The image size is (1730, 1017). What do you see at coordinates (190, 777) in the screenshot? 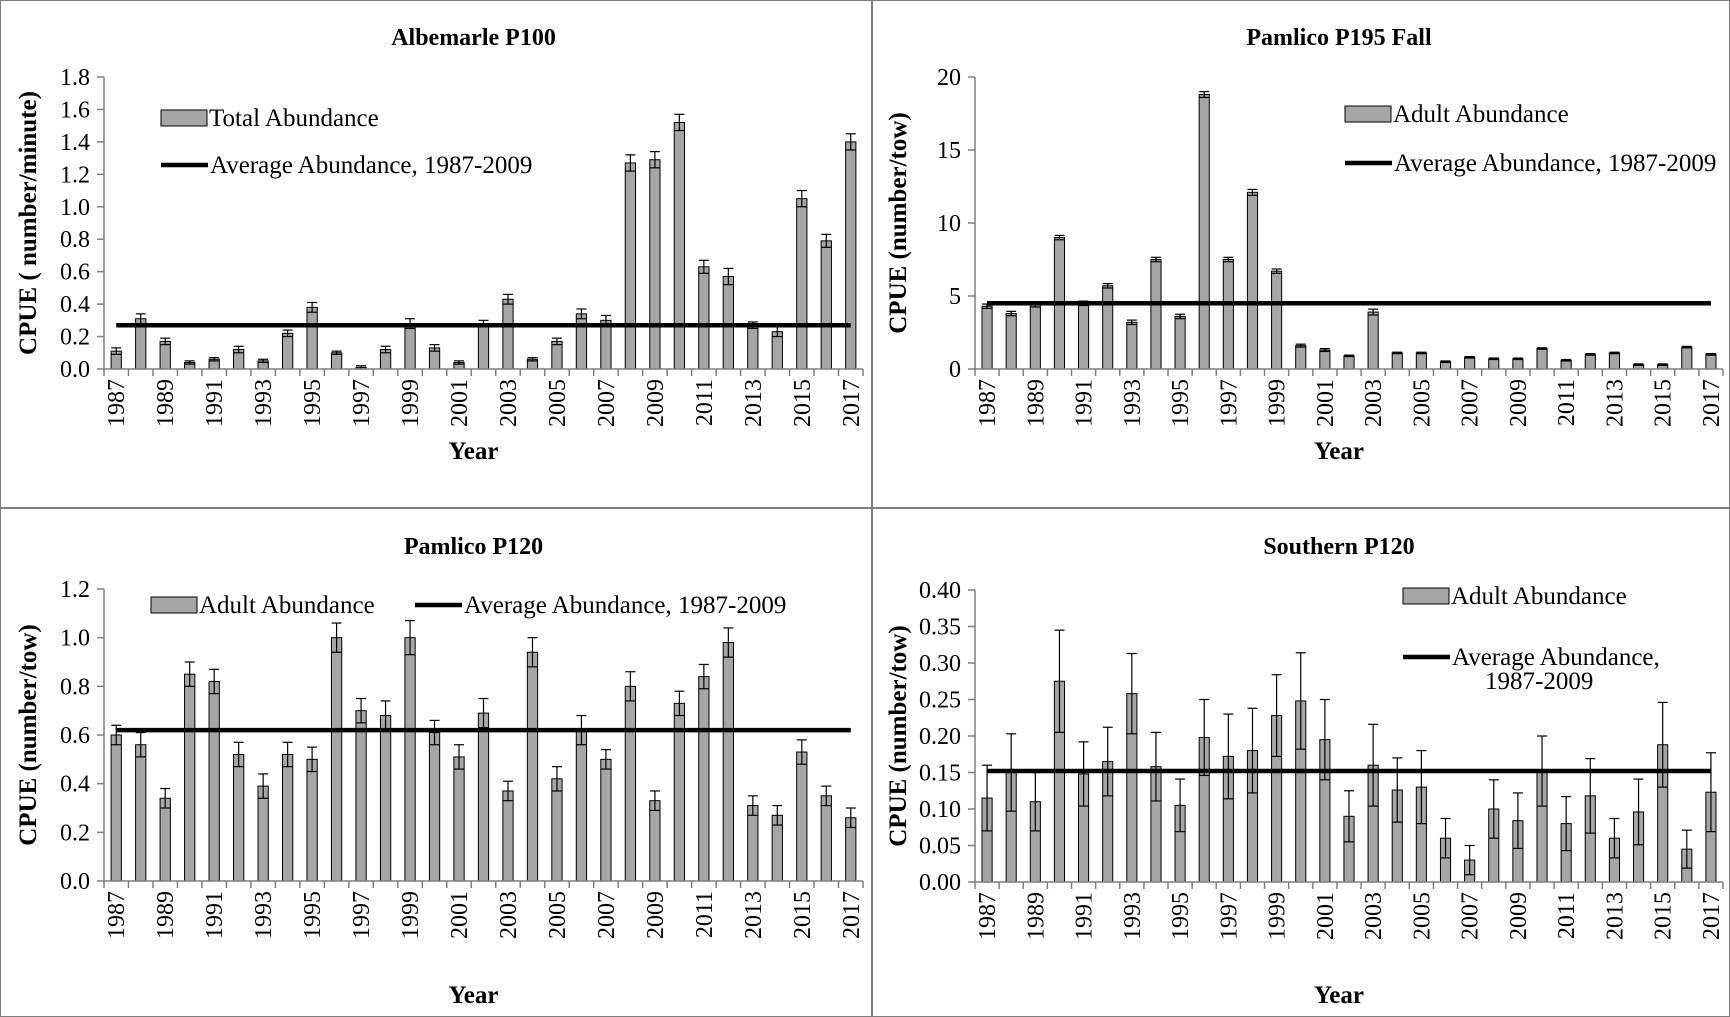
I see `bar-1990` at bounding box center [190, 777].